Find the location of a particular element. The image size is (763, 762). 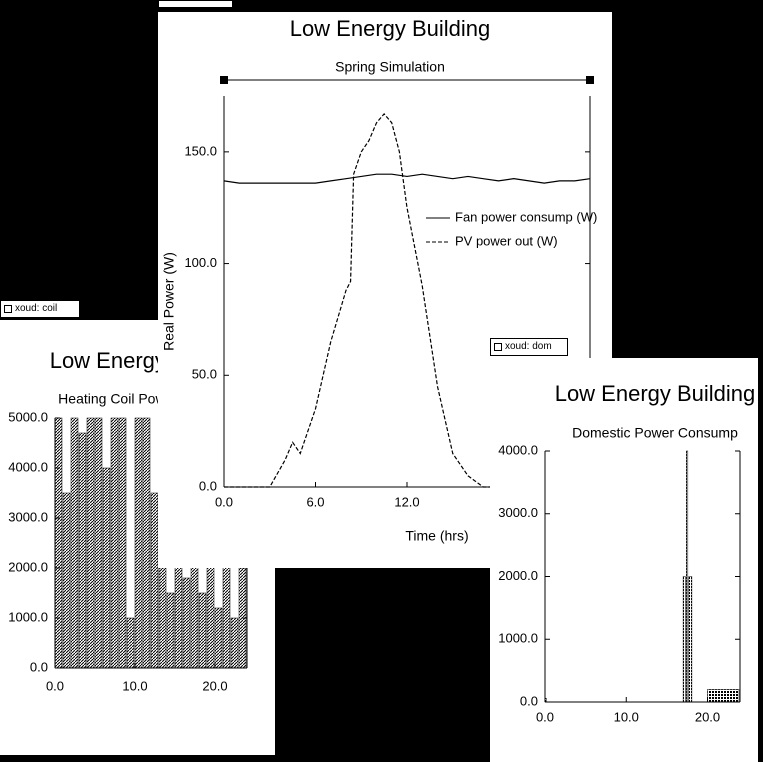

chart-subtitle: Domestic Power Consump is located at coordinates (655, 433).